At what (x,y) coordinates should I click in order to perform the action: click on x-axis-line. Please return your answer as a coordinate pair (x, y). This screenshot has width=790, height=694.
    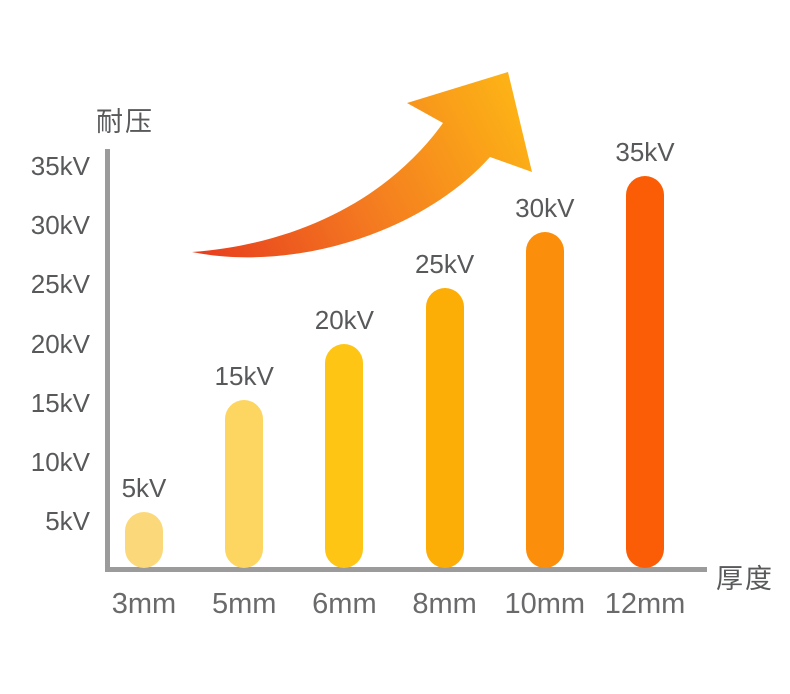
    Looking at the image, I should click on (406, 569).